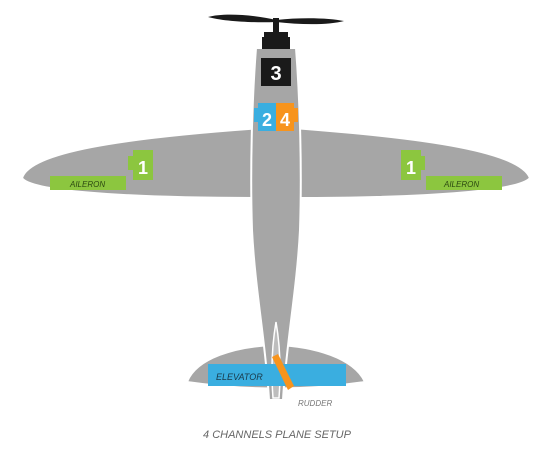  Describe the element at coordinates (276, 24) in the screenshot. I see `propeller-icon` at that location.